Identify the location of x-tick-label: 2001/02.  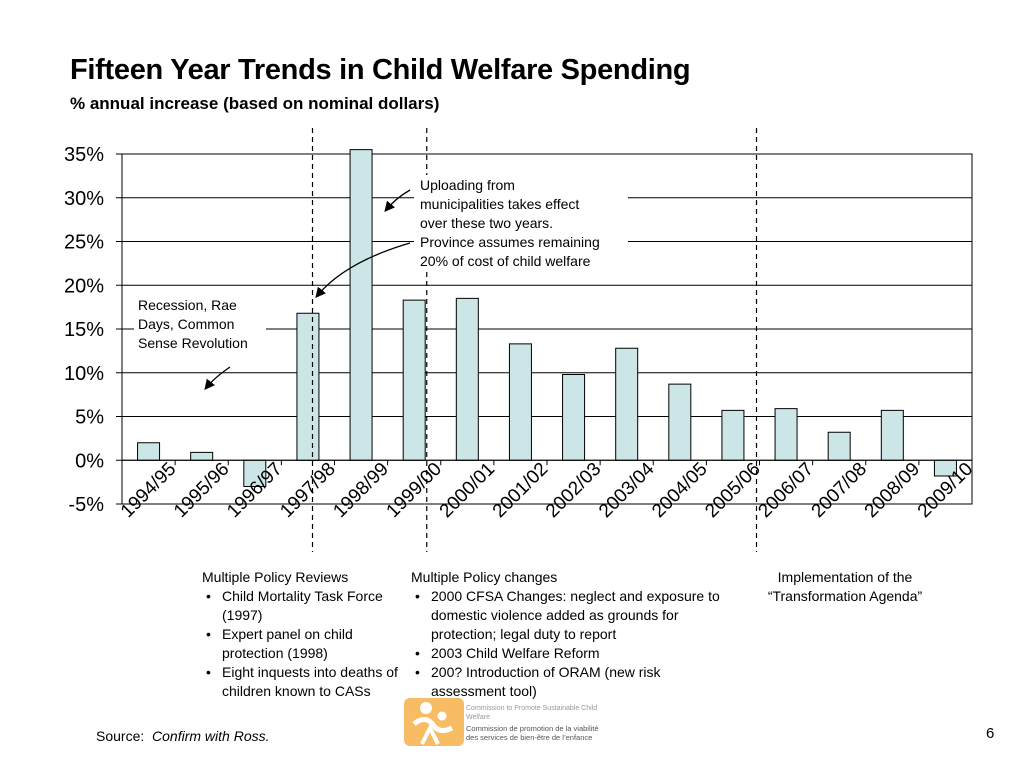
(520, 490).